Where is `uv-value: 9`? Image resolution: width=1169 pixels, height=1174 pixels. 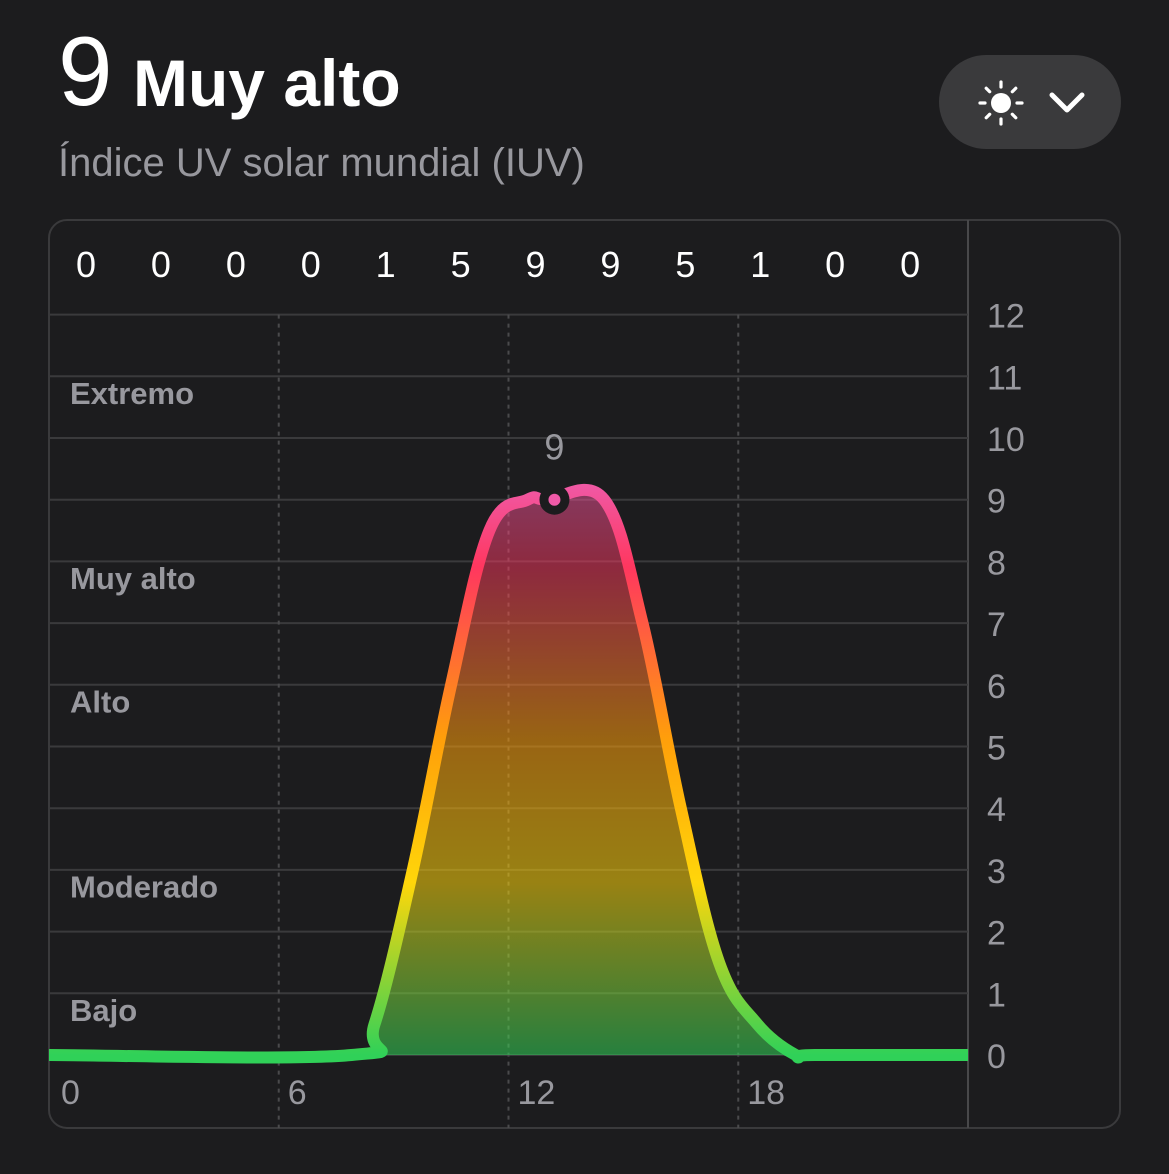 uv-value: 9 is located at coordinates (85, 71).